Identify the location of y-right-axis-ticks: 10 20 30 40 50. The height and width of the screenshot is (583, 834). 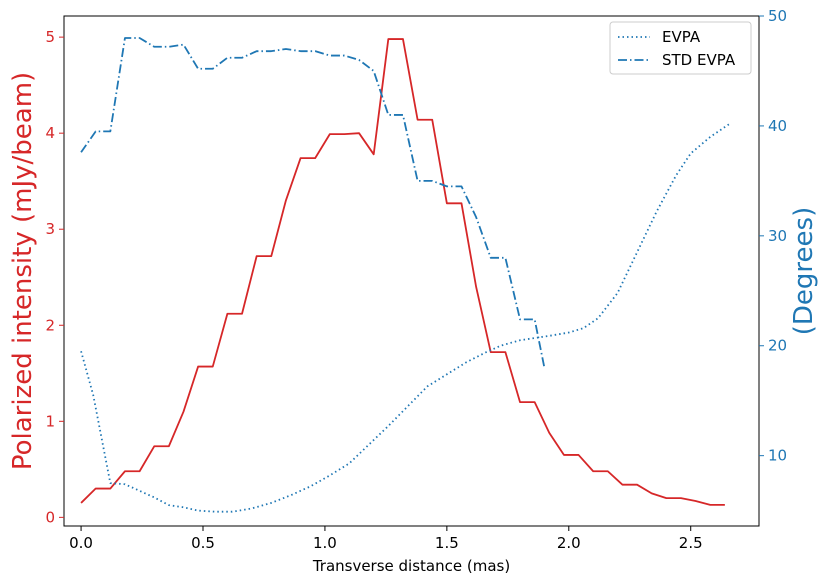
(773, 236).